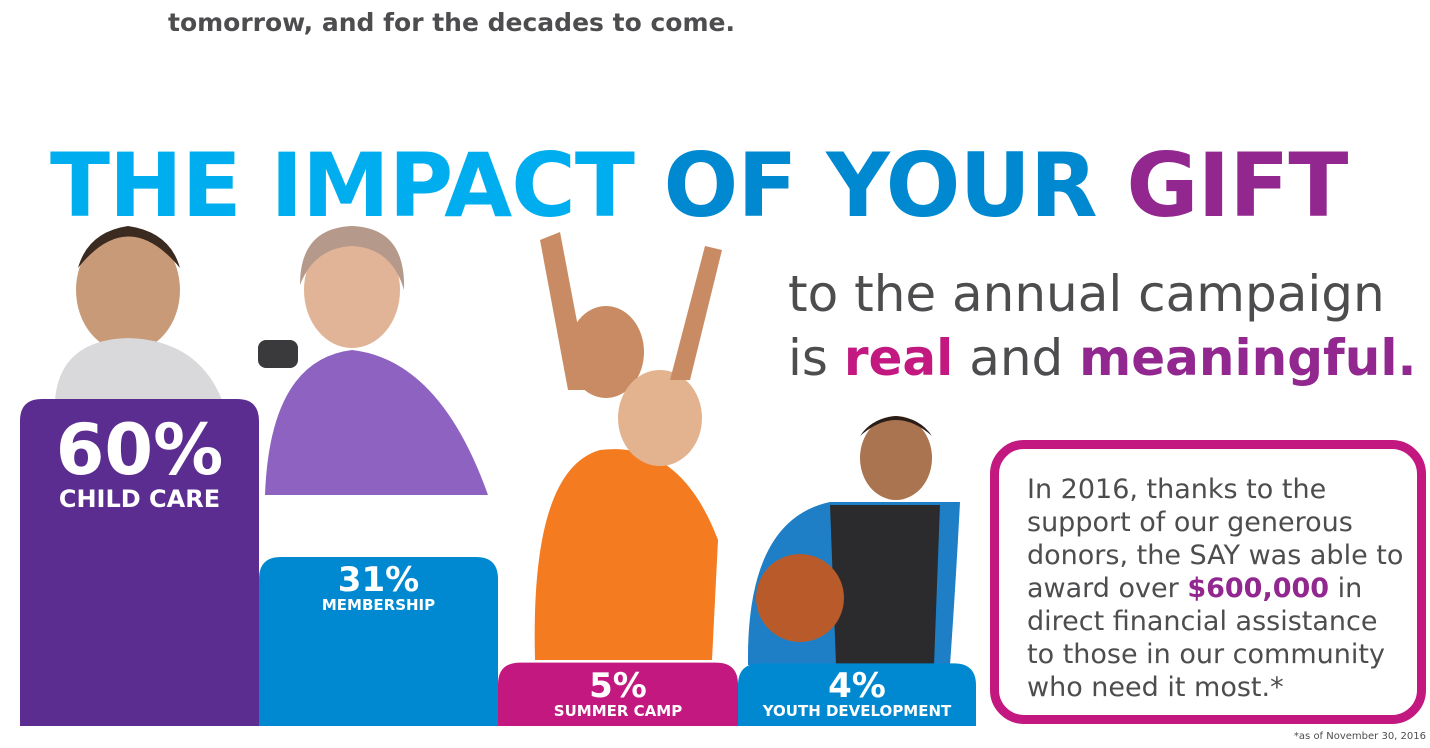 Image resolution: width=1430 pixels, height=748 pixels. I want to click on subhead-line-2: is real and meaningful., so click(1108, 358).